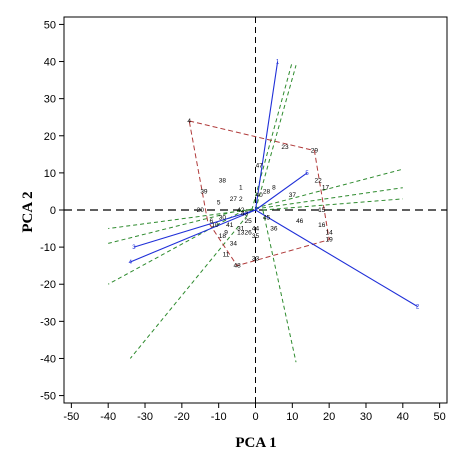 The width and height of the screenshot is (474, 463). Describe the element at coordinates (249, 232) in the screenshot. I see `point-label: 26` at that location.